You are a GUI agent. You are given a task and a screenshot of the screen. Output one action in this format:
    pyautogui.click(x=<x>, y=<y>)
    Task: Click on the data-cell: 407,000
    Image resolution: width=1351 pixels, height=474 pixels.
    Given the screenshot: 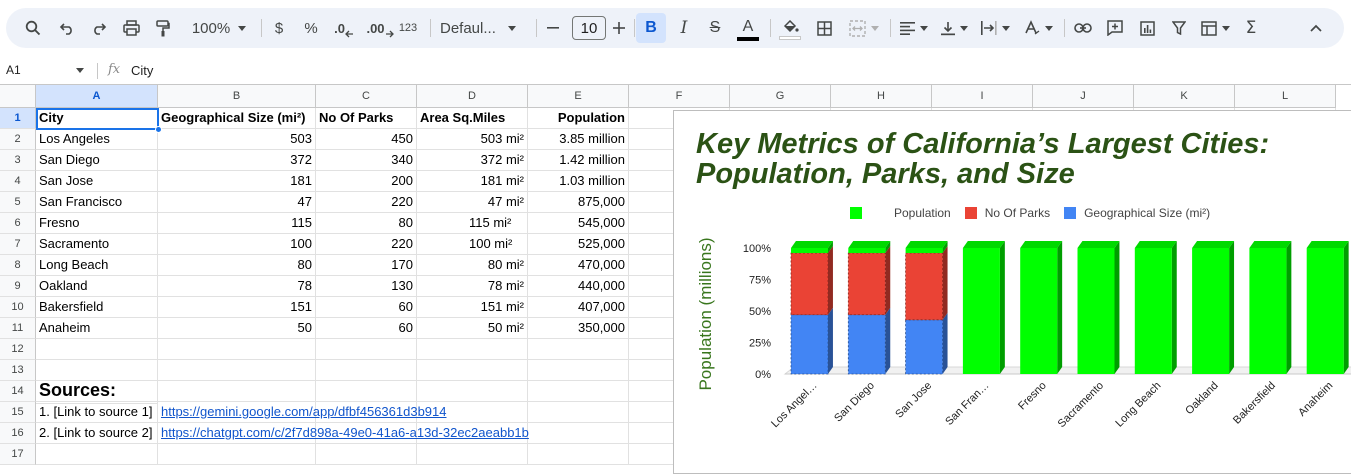 What is the action you would take?
    pyautogui.click(x=578, y=307)
    